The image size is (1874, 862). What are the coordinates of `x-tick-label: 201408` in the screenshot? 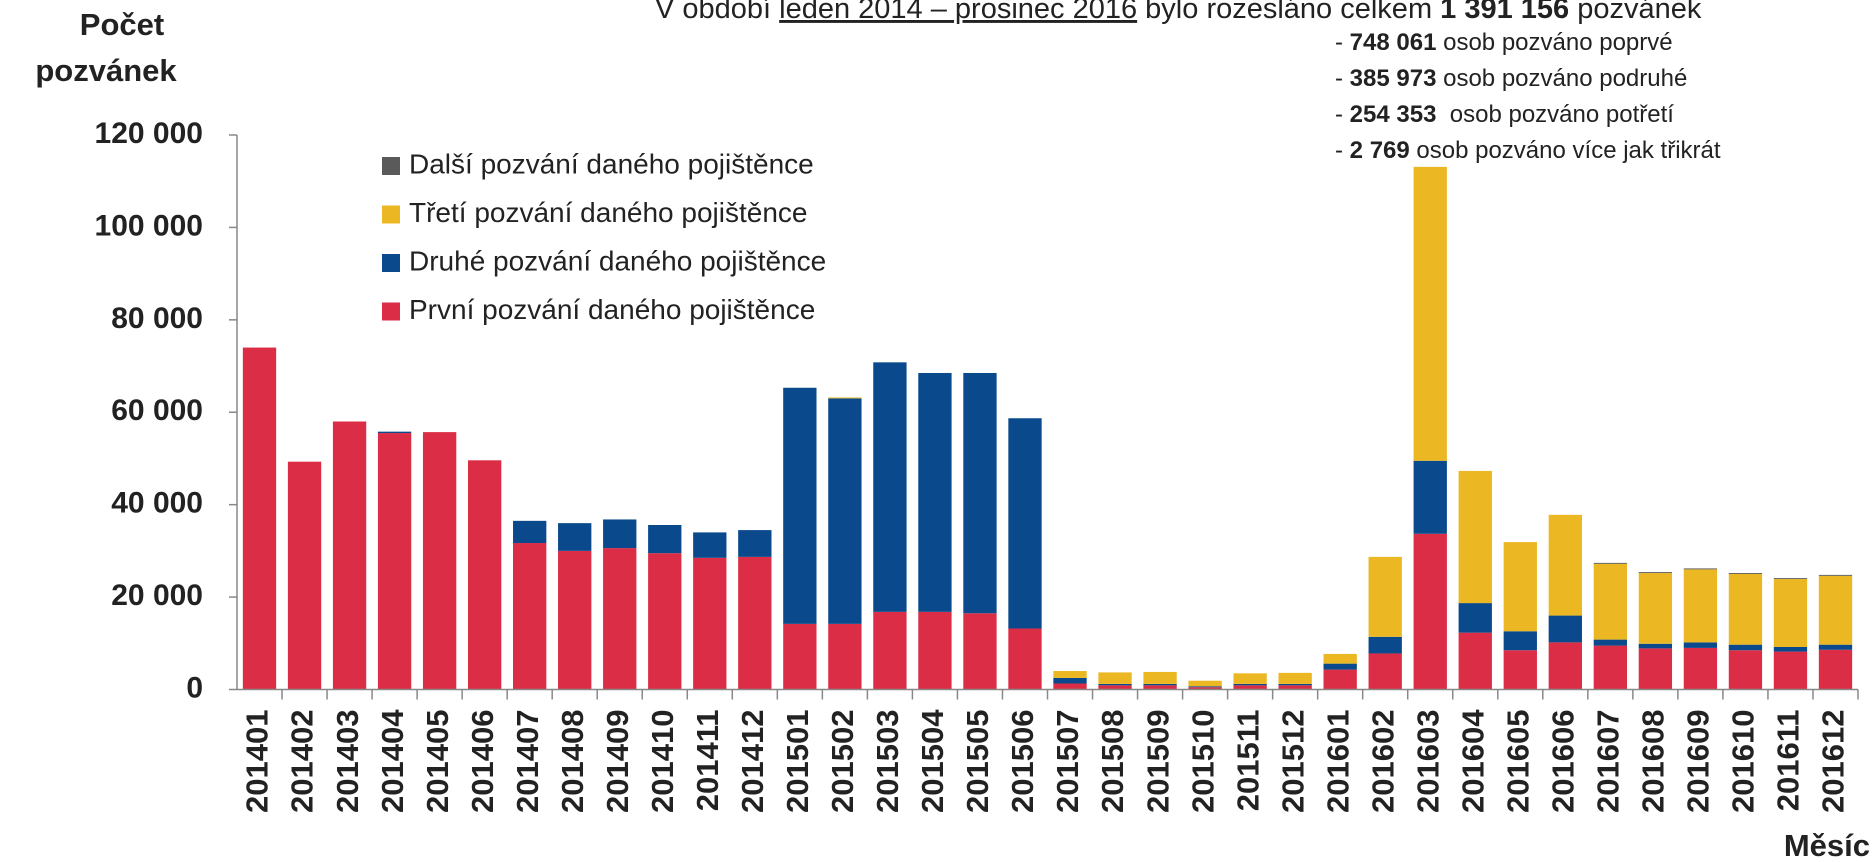 It's located at (572, 761).